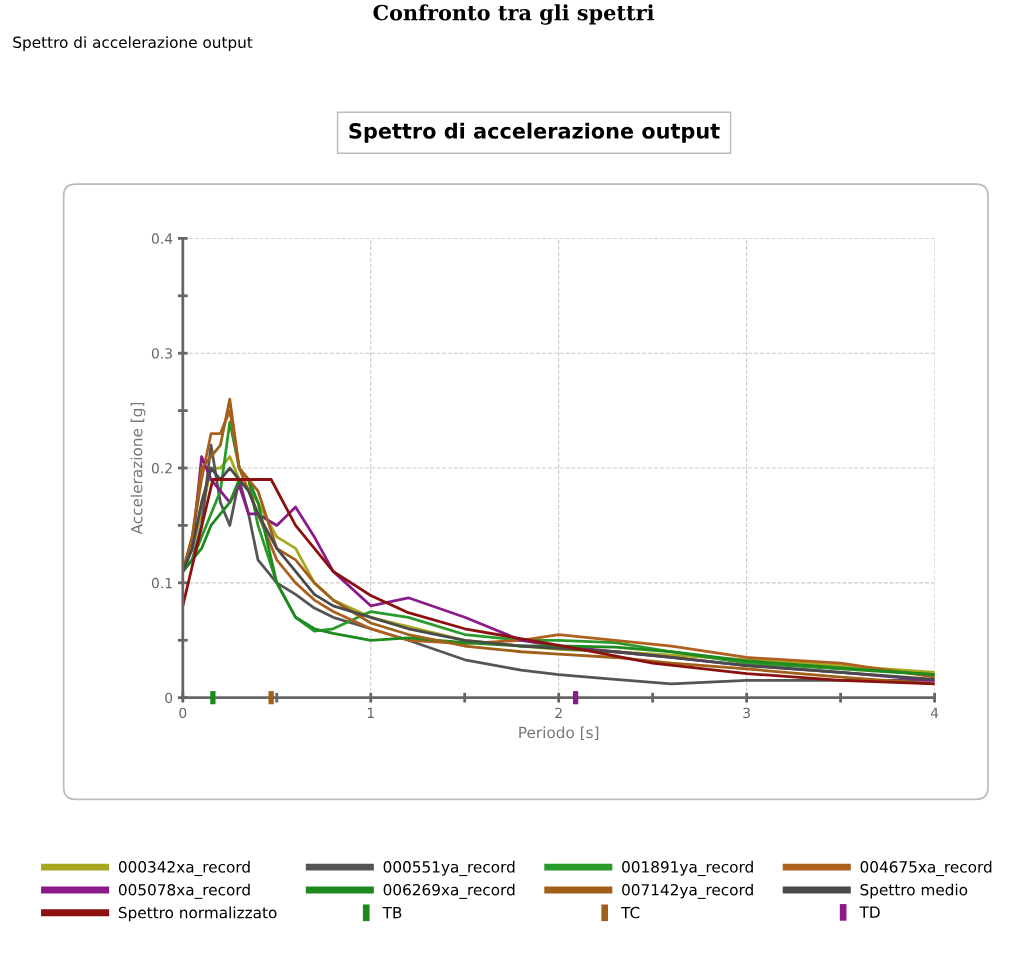 Image resolution: width=1027 pixels, height=969 pixels. I want to click on legend-label: 006269xa_record, so click(449, 891).